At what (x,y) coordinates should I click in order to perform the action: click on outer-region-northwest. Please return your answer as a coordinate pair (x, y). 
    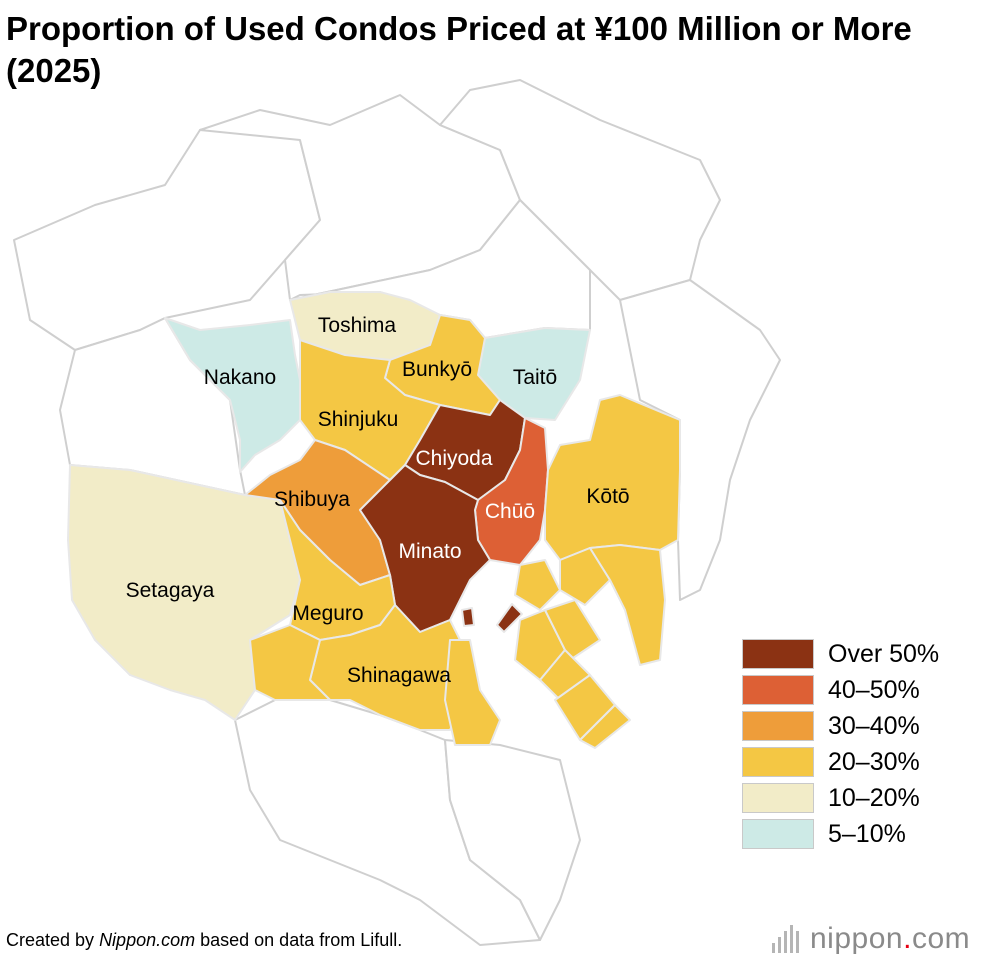
    Looking at the image, I should click on (167, 234).